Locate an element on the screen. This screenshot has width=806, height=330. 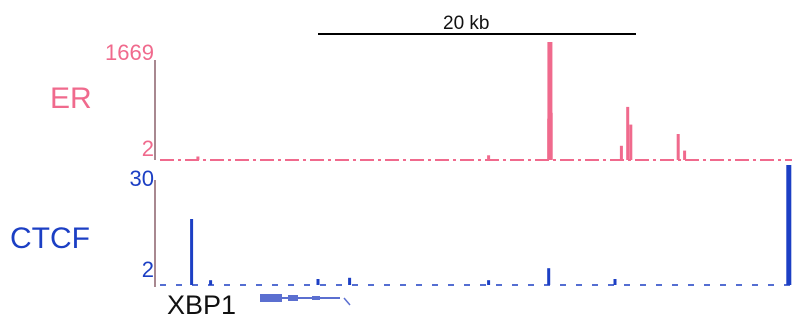
ctcf-axis-max-label: 30 is located at coordinates (141, 178).